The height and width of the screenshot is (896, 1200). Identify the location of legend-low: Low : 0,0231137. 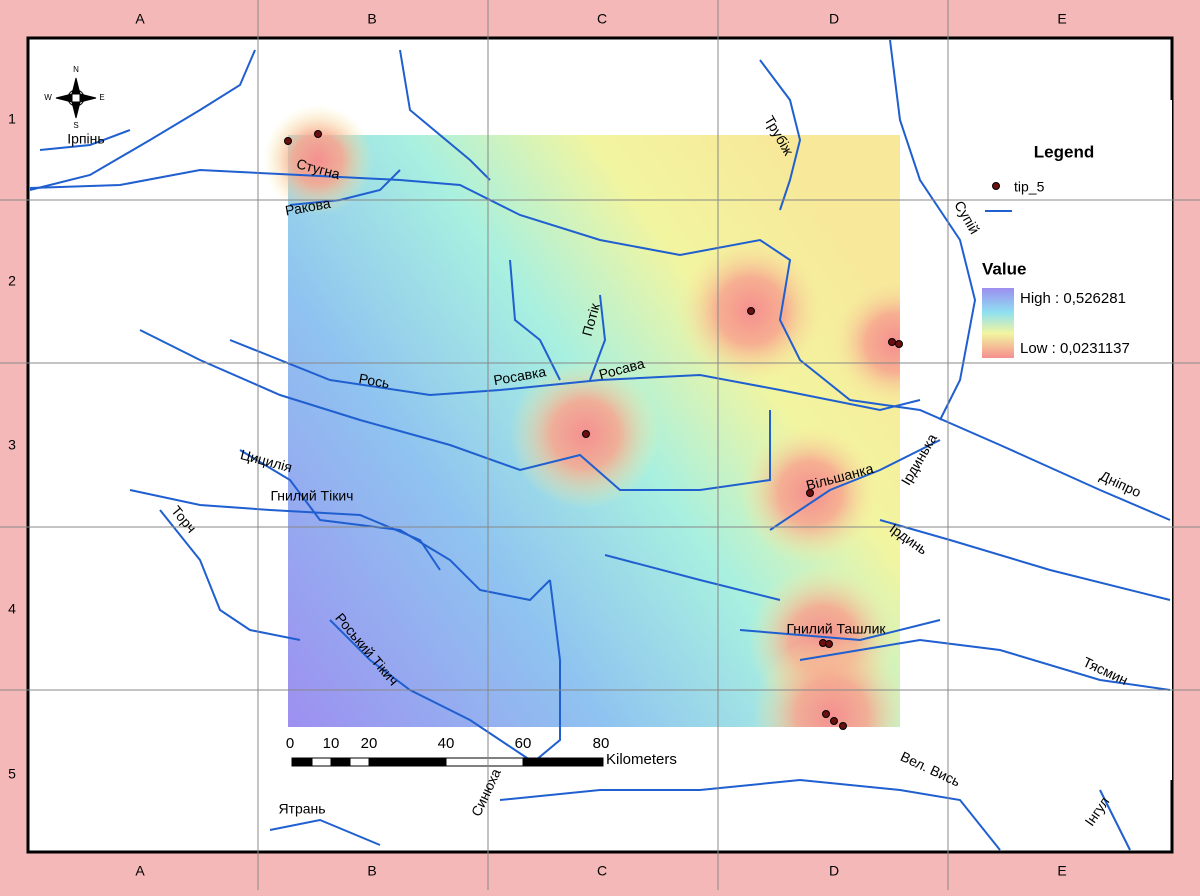
(1075, 348).